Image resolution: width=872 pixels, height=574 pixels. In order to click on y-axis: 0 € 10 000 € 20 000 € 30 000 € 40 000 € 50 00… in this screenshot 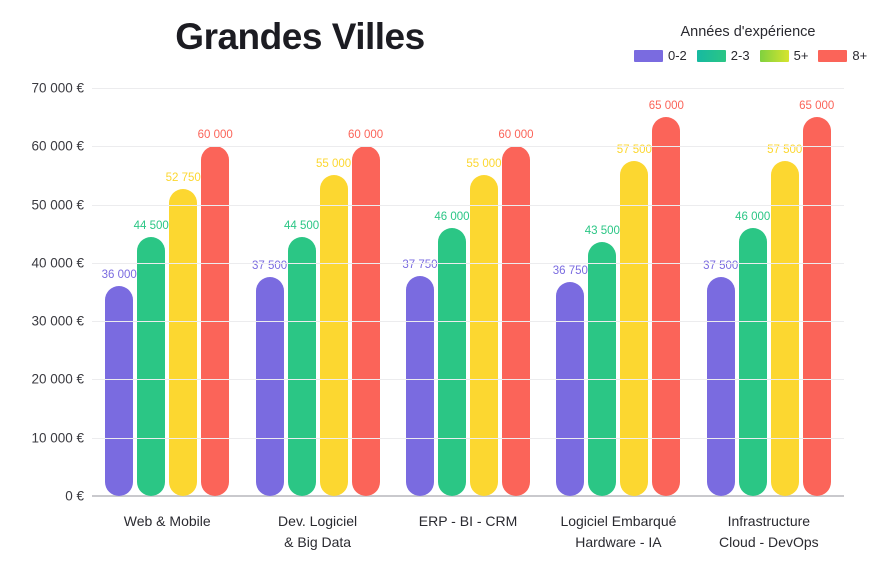, I will do `click(42, 292)`.